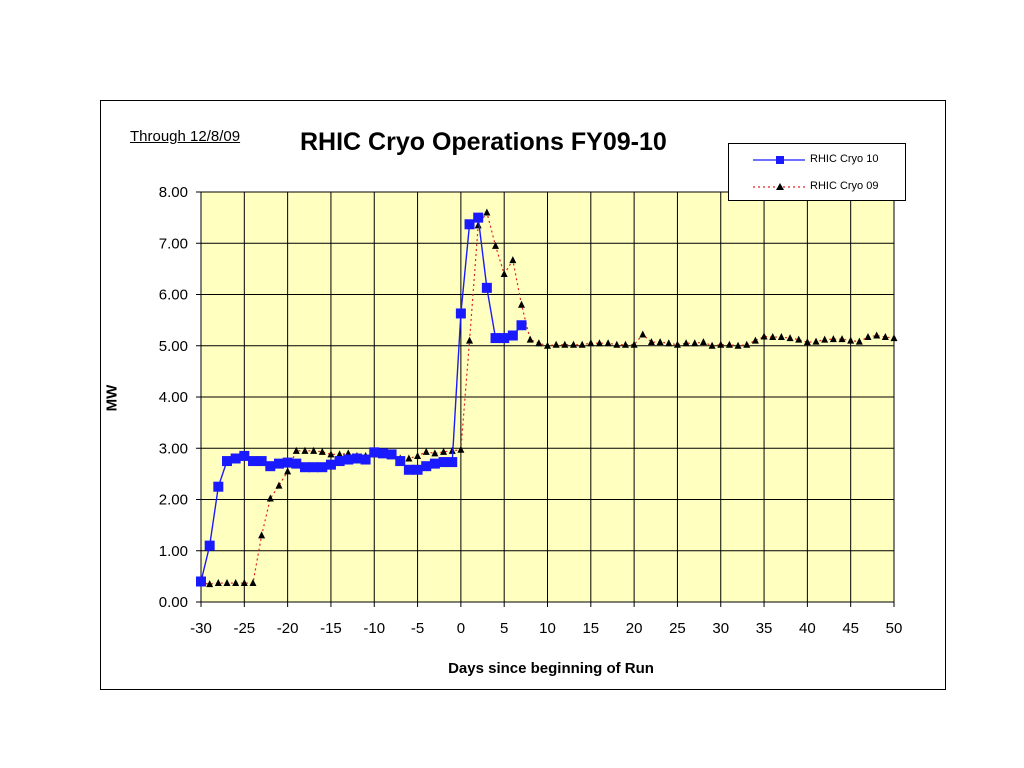  Describe the element at coordinates (374, 628) in the screenshot. I see `x-tick-label: -10` at that location.